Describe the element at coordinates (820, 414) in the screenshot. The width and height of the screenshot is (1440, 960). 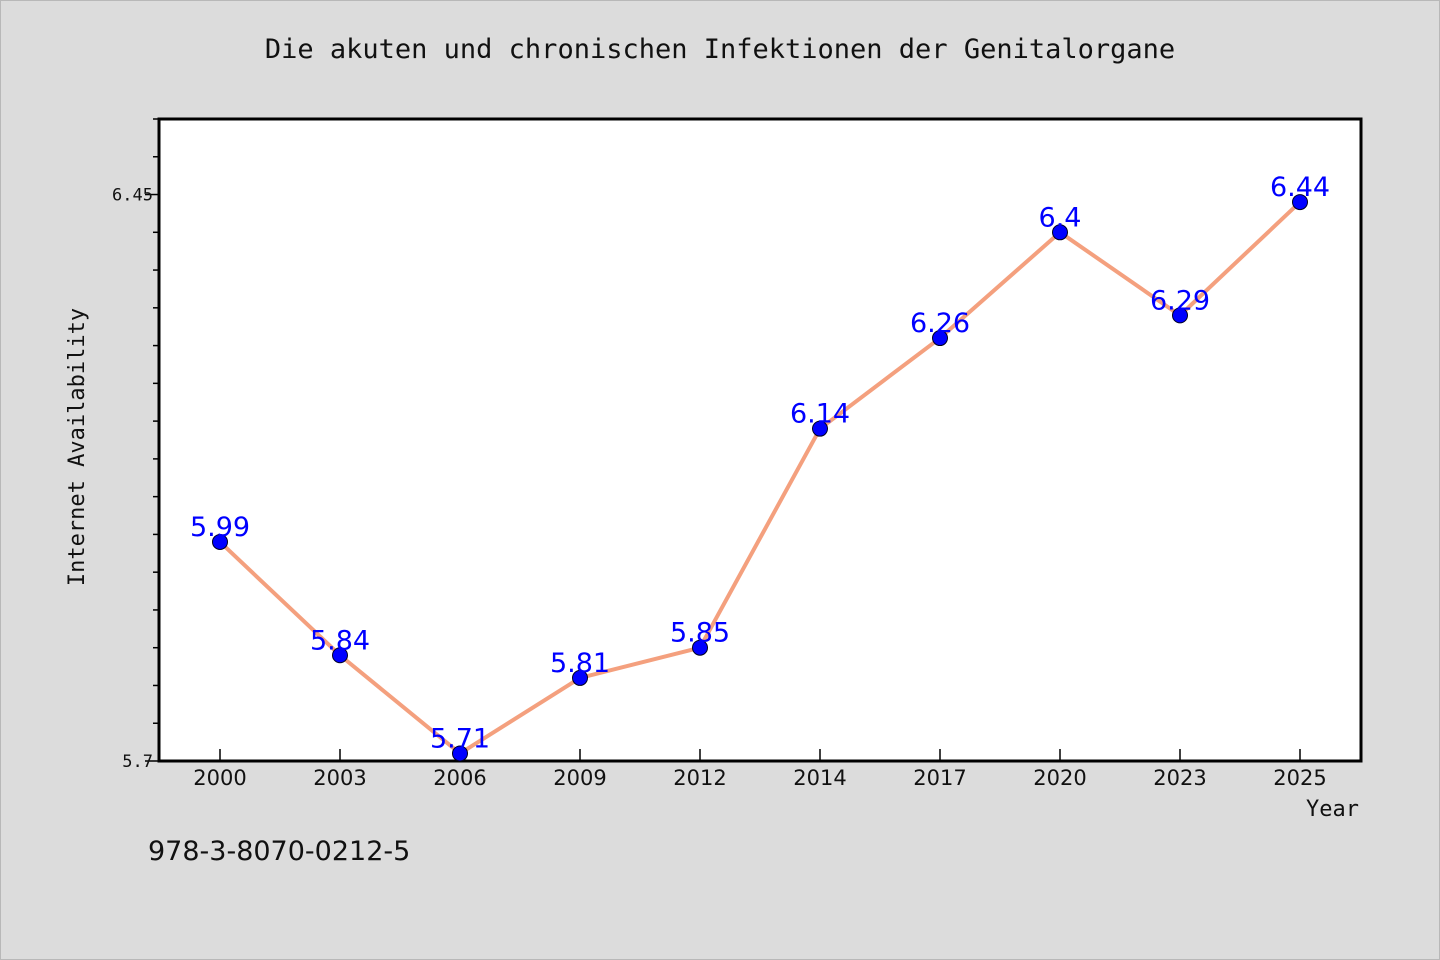
I see `data-label: 6.14` at that location.